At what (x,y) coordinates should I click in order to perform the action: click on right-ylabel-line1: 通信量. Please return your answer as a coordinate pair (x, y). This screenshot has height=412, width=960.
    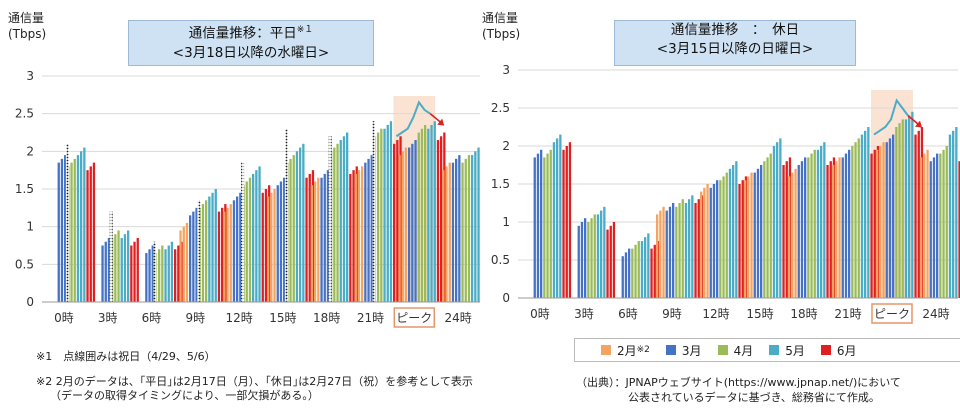
    Looking at the image, I should click on (500, 18).